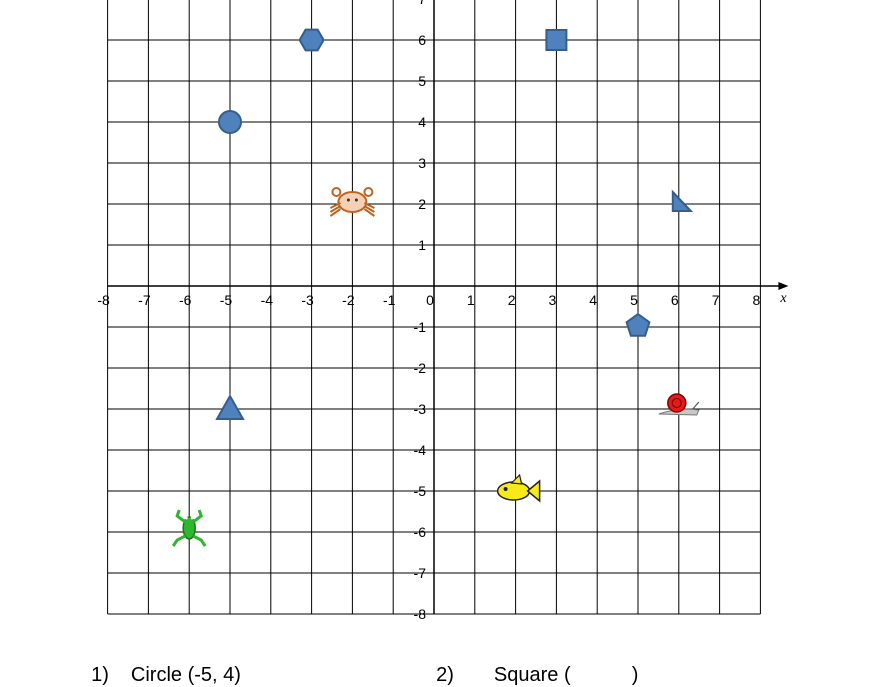 Image resolution: width=880 pixels, height=687 pixels. I want to click on fish-icon, so click(518, 488).